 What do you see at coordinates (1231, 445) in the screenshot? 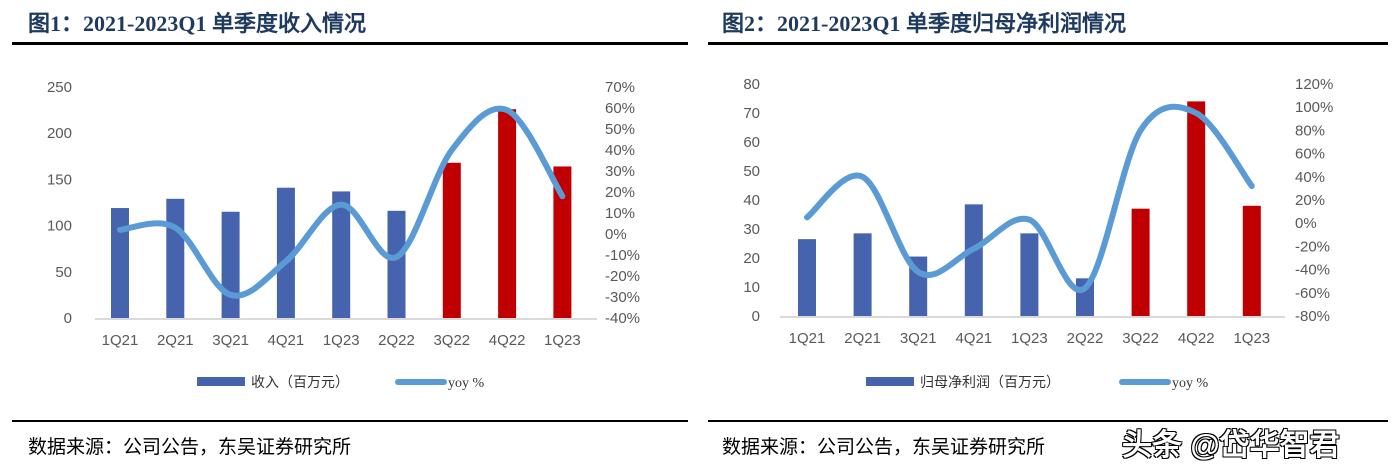
I see `watermark: 头条 @岱华智君` at bounding box center [1231, 445].